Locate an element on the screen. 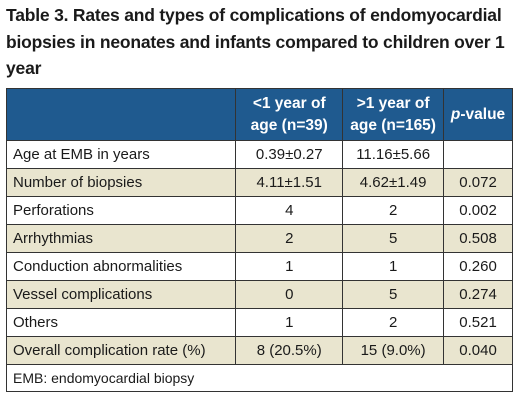  cell-under-1-year: 0 is located at coordinates (289, 294).